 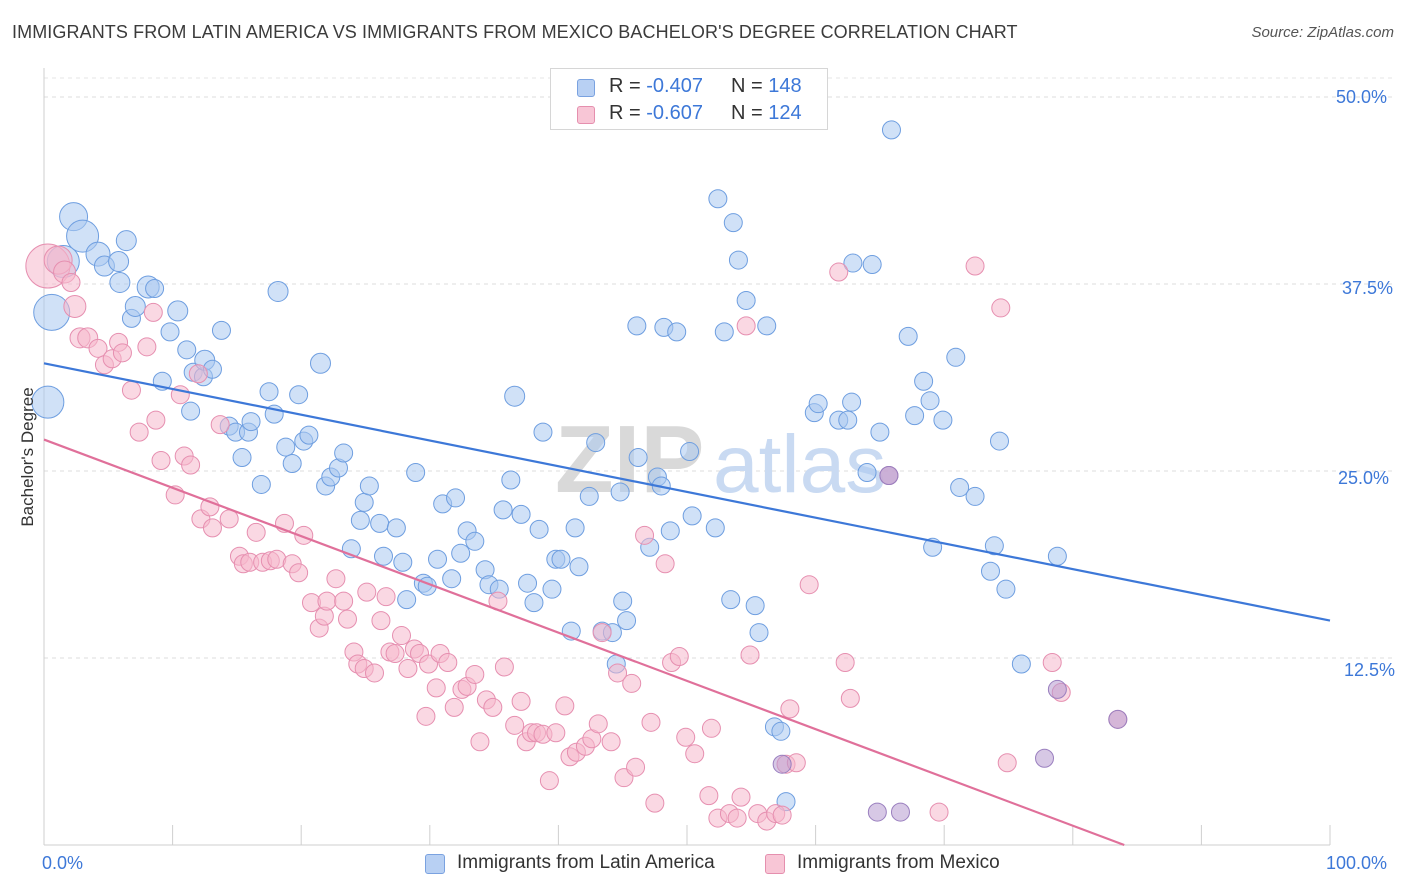 What do you see at coordinates (435, 864) in the screenshot?
I see `legend-swatch-blue` at bounding box center [435, 864].